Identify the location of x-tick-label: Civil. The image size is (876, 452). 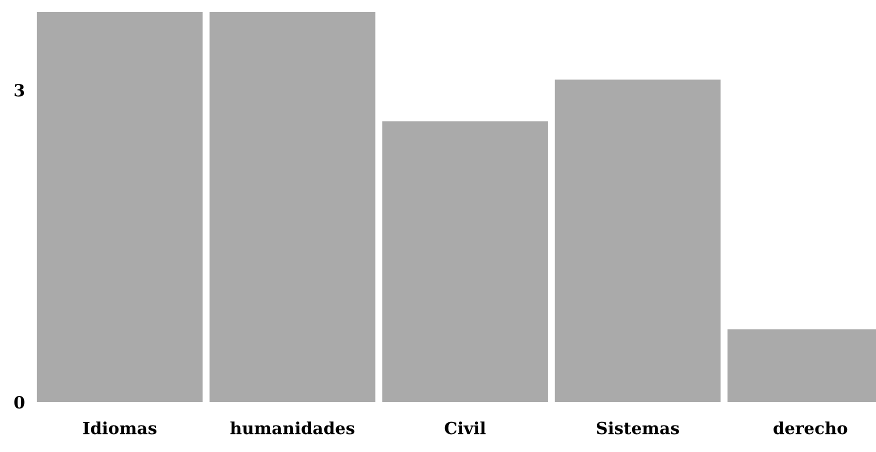
(465, 427).